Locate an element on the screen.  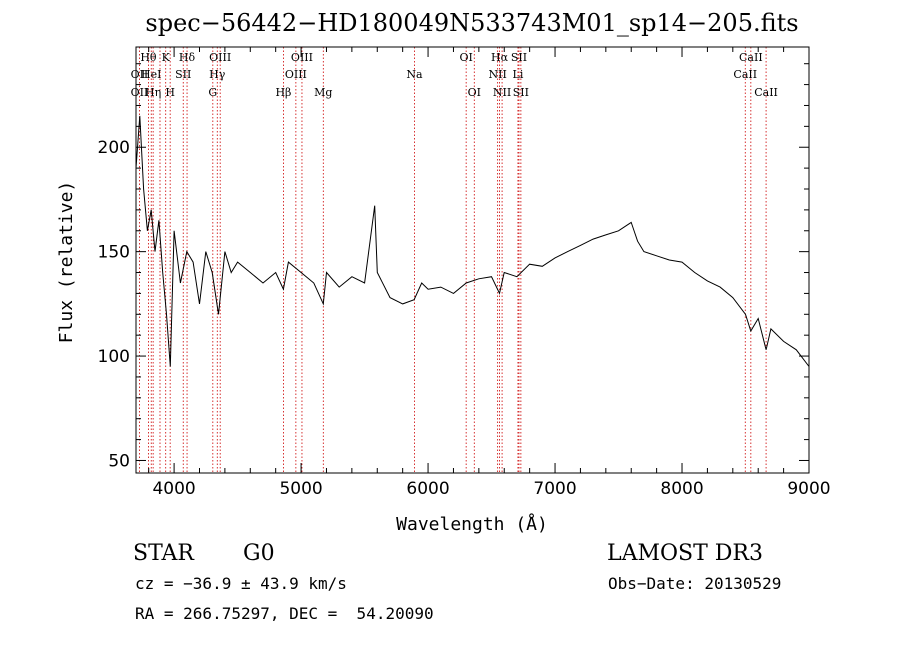
line-label: Hβ is located at coordinates (283, 92).